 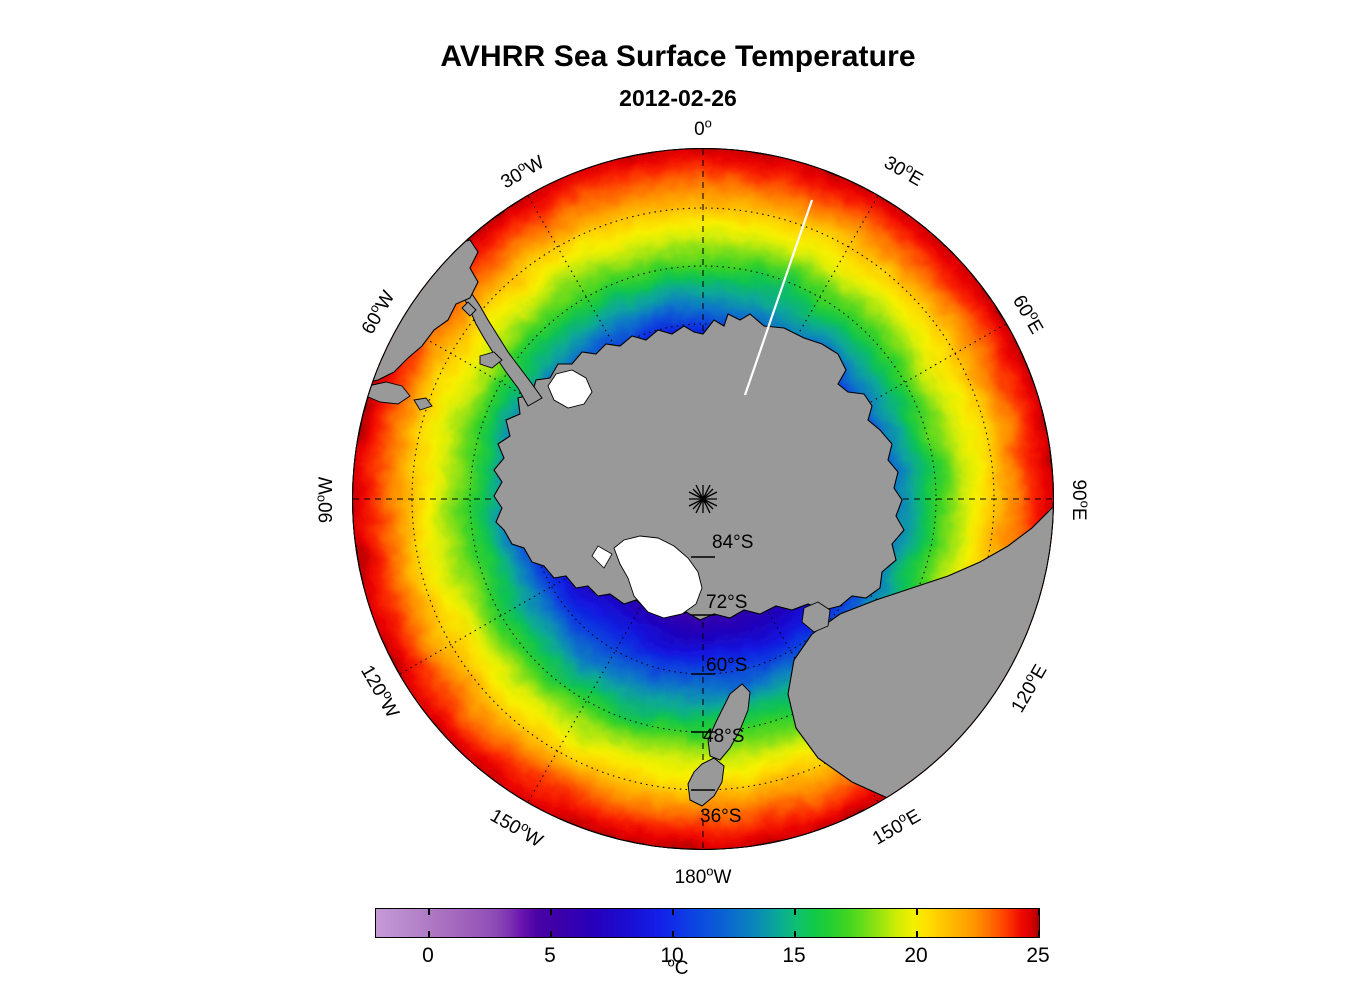 What do you see at coordinates (673, 934) in the screenshot?
I see `colorbar-tick-10b` at bounding box center [673, 934].